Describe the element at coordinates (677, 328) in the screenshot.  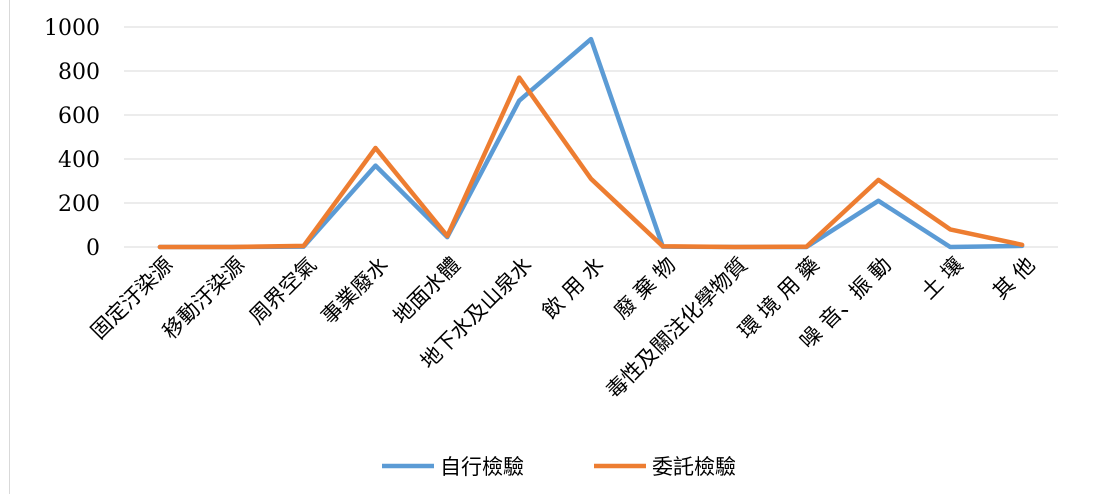
I see `x-tick-label: 毒性及關注化學物質` at that location.